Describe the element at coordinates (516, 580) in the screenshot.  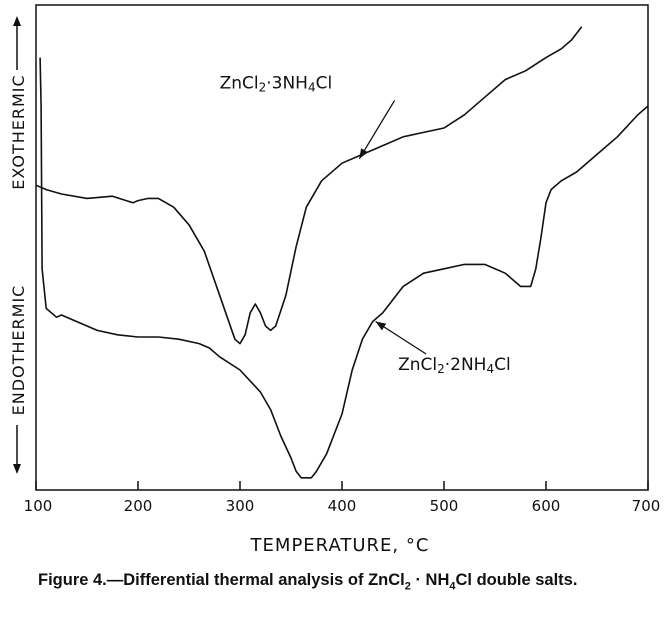
I see `caption-suffix: Cl double salts.` at that location.